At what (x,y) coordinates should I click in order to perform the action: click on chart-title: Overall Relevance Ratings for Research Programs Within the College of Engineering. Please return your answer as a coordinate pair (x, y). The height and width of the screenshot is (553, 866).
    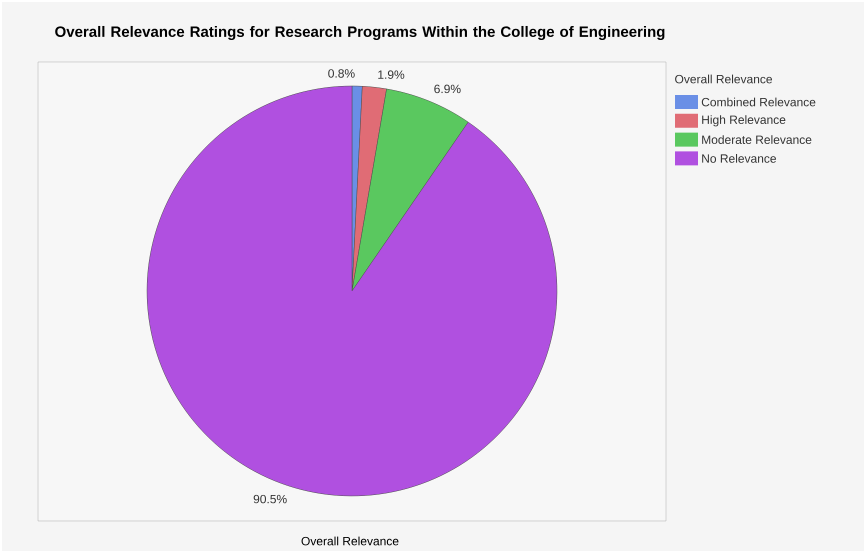
    Looking at the image, I should click on (359, 33).